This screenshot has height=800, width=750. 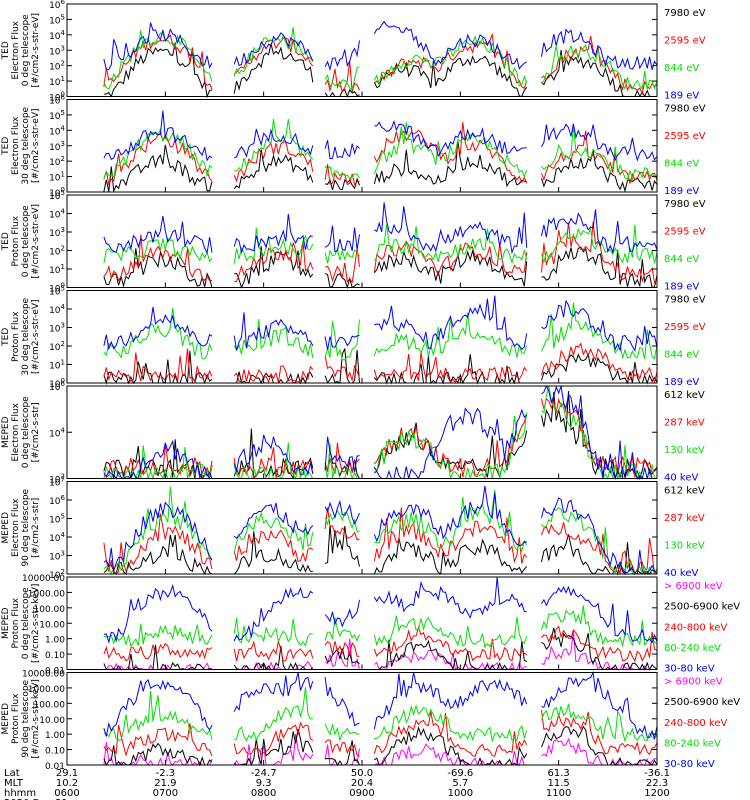 What do you see at coordinates (681, 573) in the screenshot?
I see `legend-entry: 40 keV` at bounding box center [681, 573].